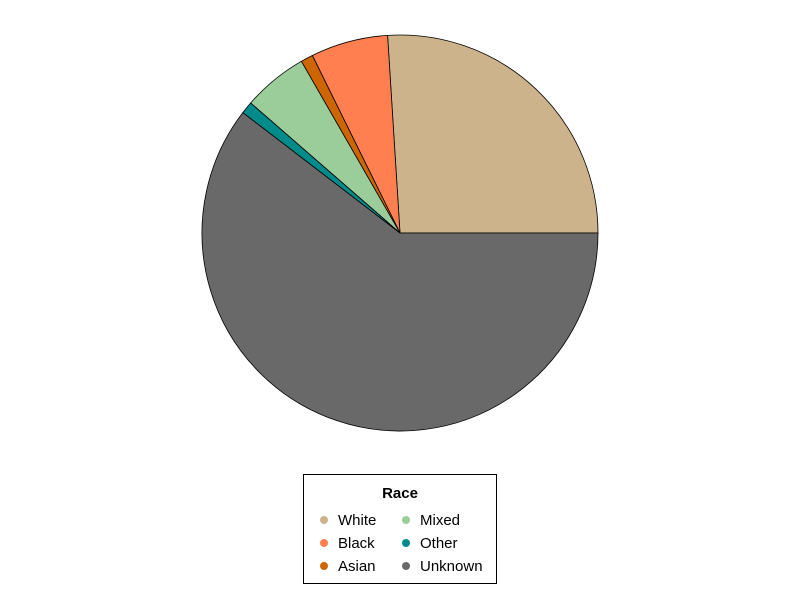  Describe the element at coordinates (406, 520) in the screenshot. I see `legend-marker-mixed` at that location.